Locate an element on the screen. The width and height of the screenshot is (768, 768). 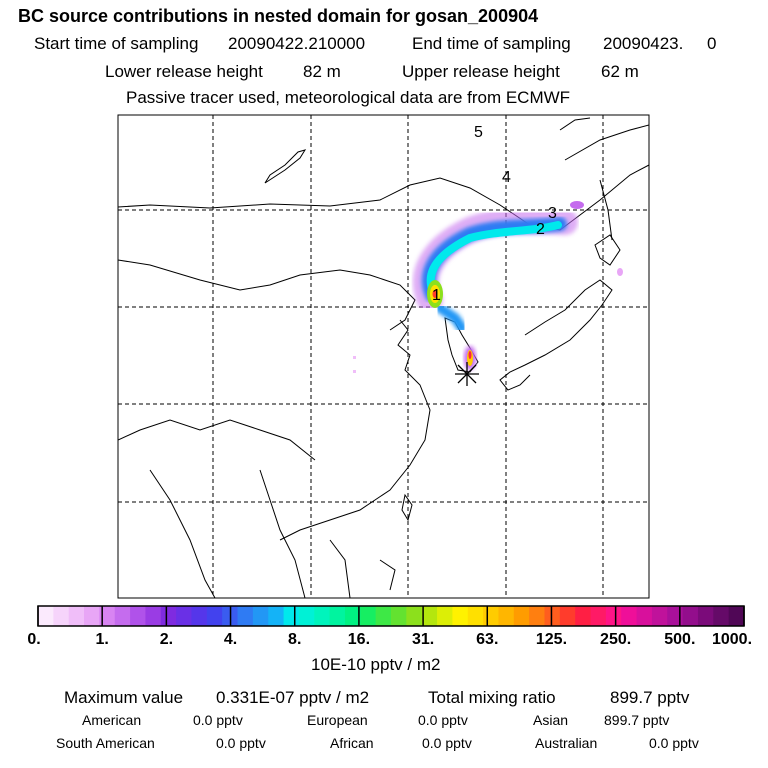
south-american-label: South American is located at coordinates (105, 743).